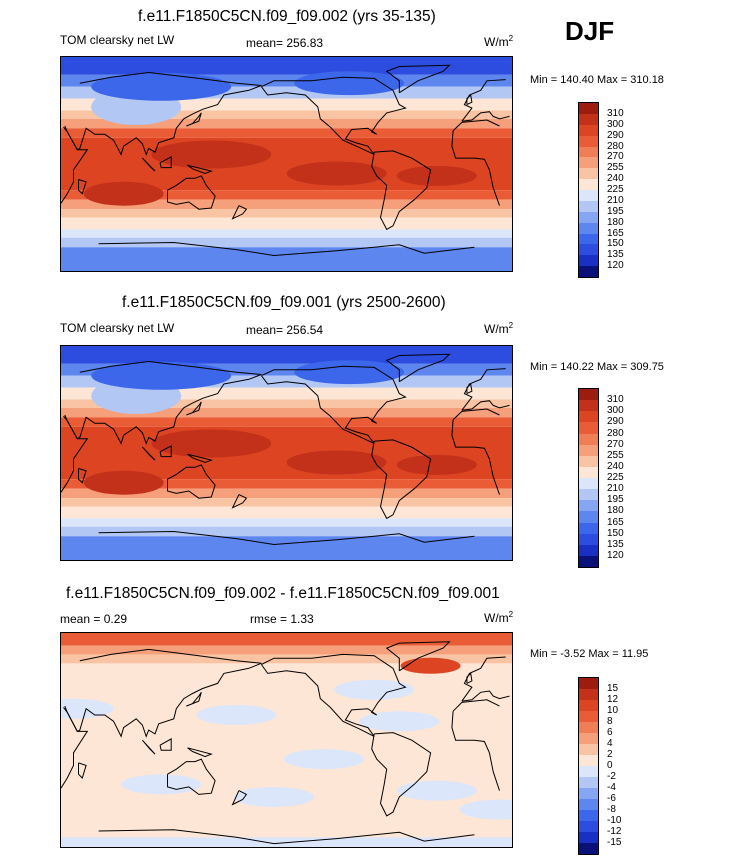  Describe the element at coordinates (597, 367) in the screenshot. I see `panel2-range-label: Min = 140.22 Max = 309.75` at that location.